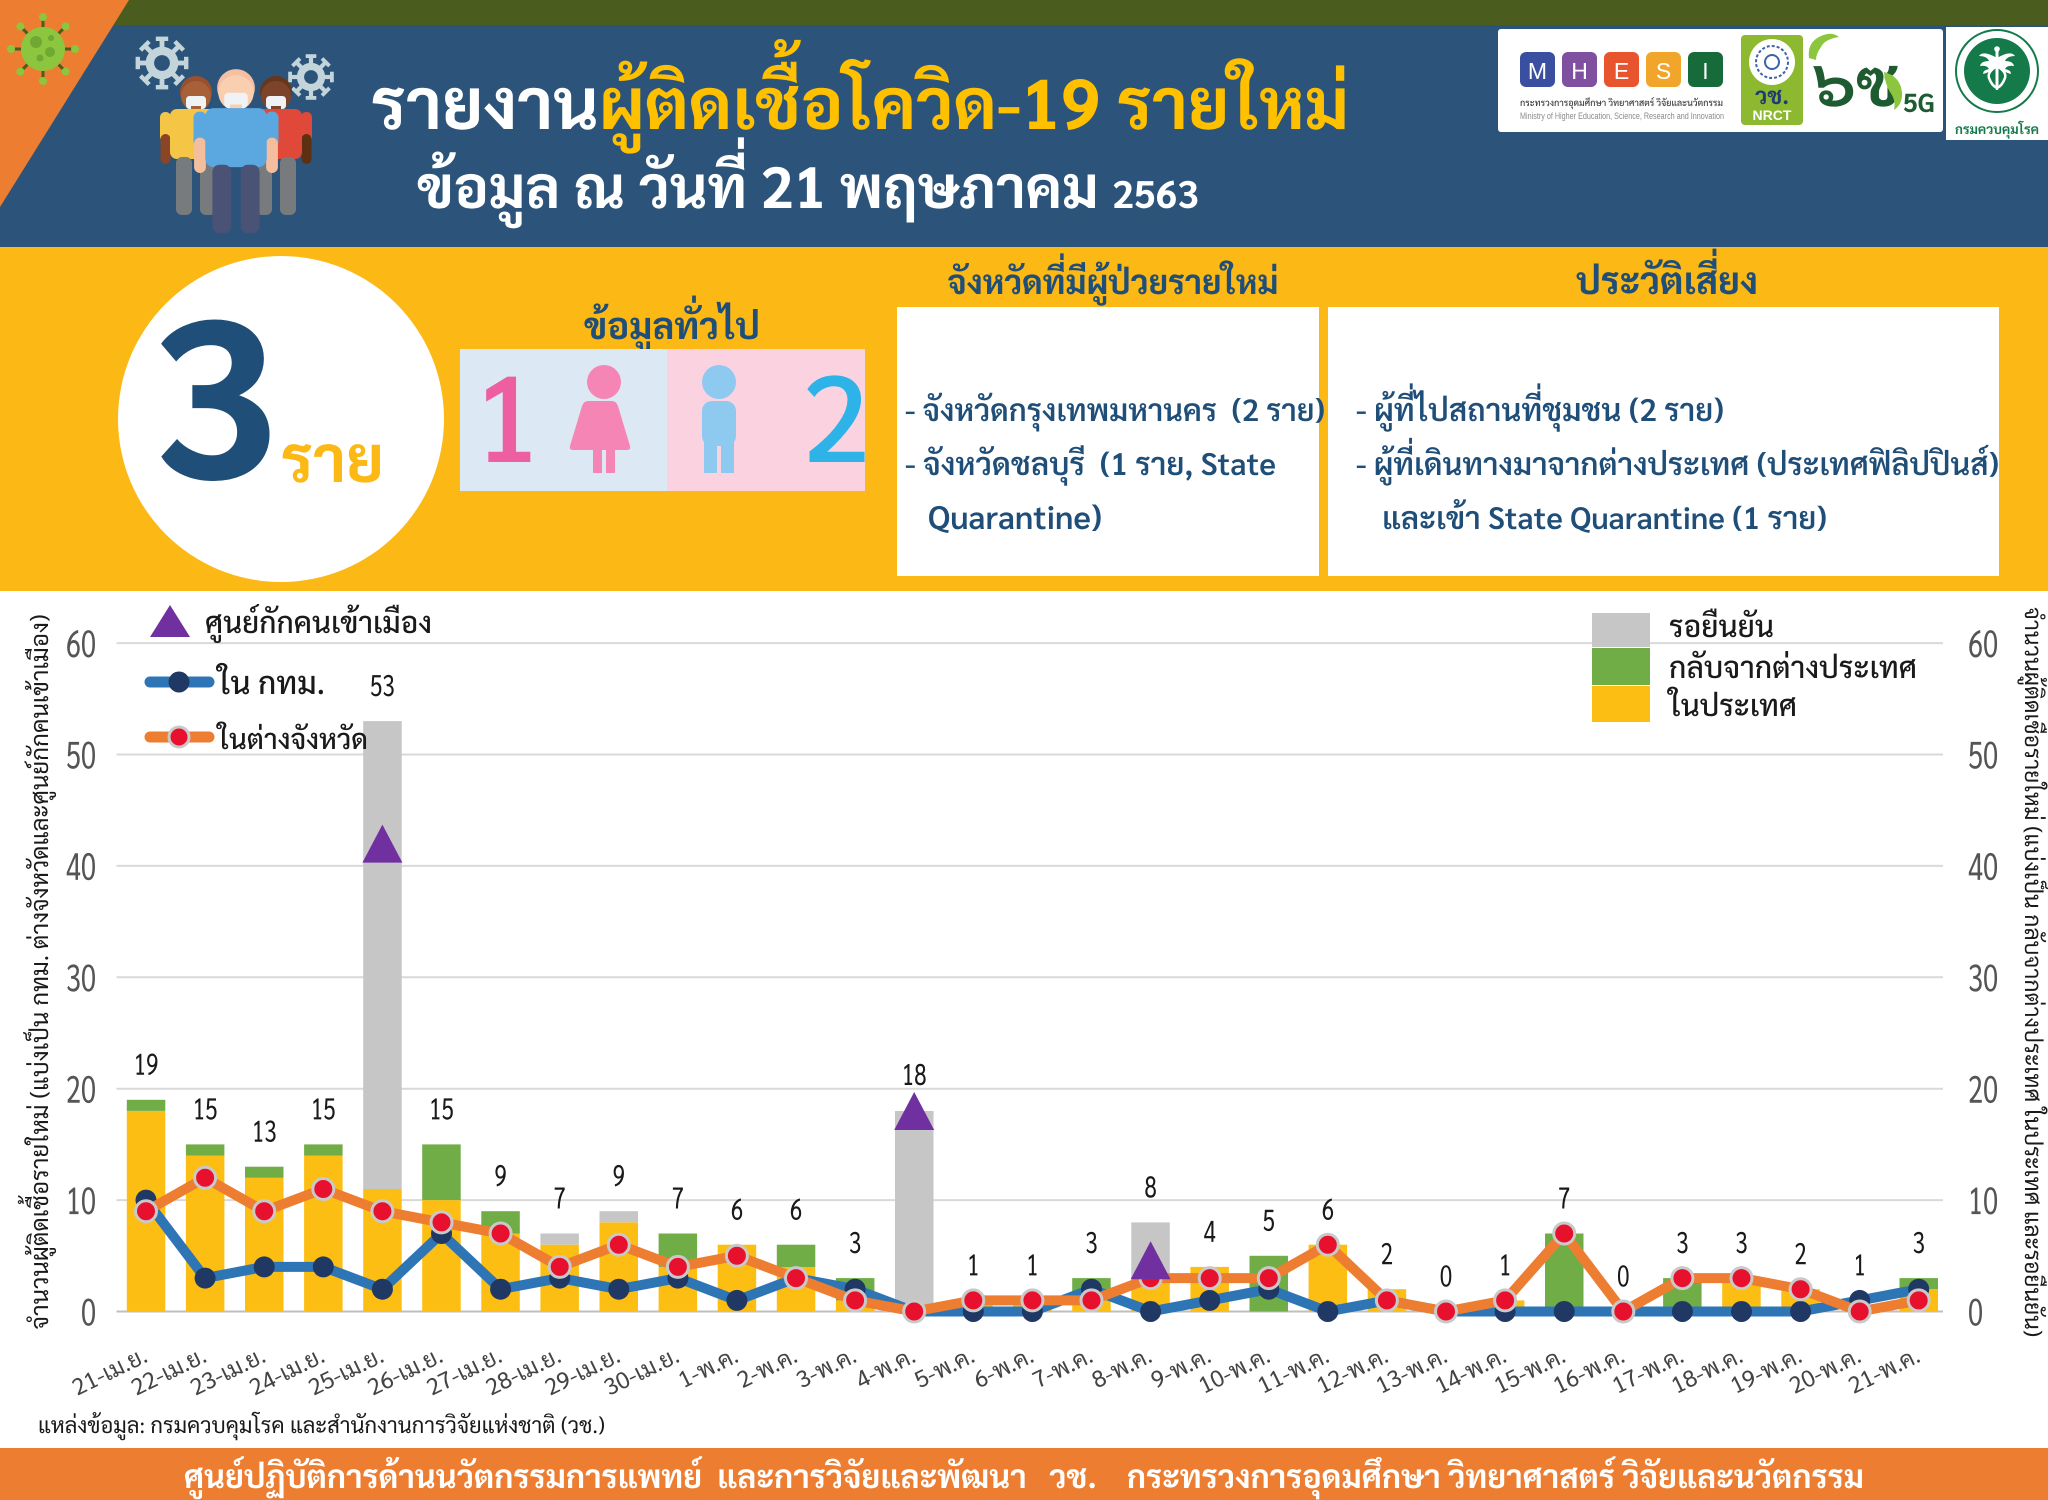  I want to click on svg-text: S, so click(1663, 71).